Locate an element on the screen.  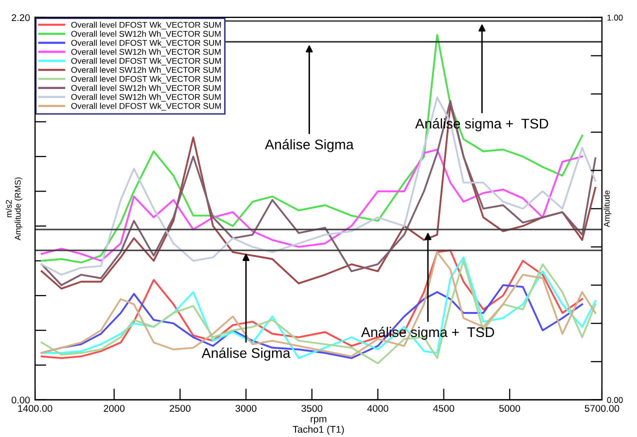
y2-tick-label: 0.00 is located at coordinates (615, 400).